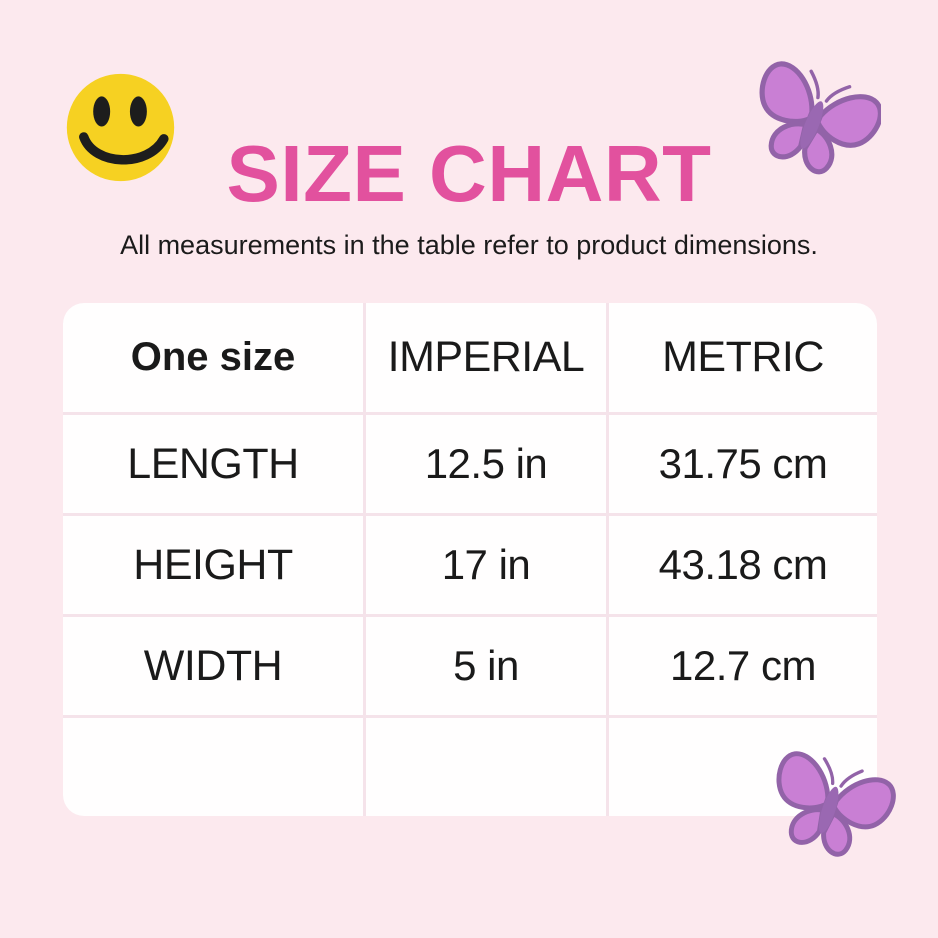 The image size is (938, 938). What do you see at coordinates (743, 565) in the screenshot?
I see `cell-height-metric: 43.18 cm` at bounding box center [743, 565].